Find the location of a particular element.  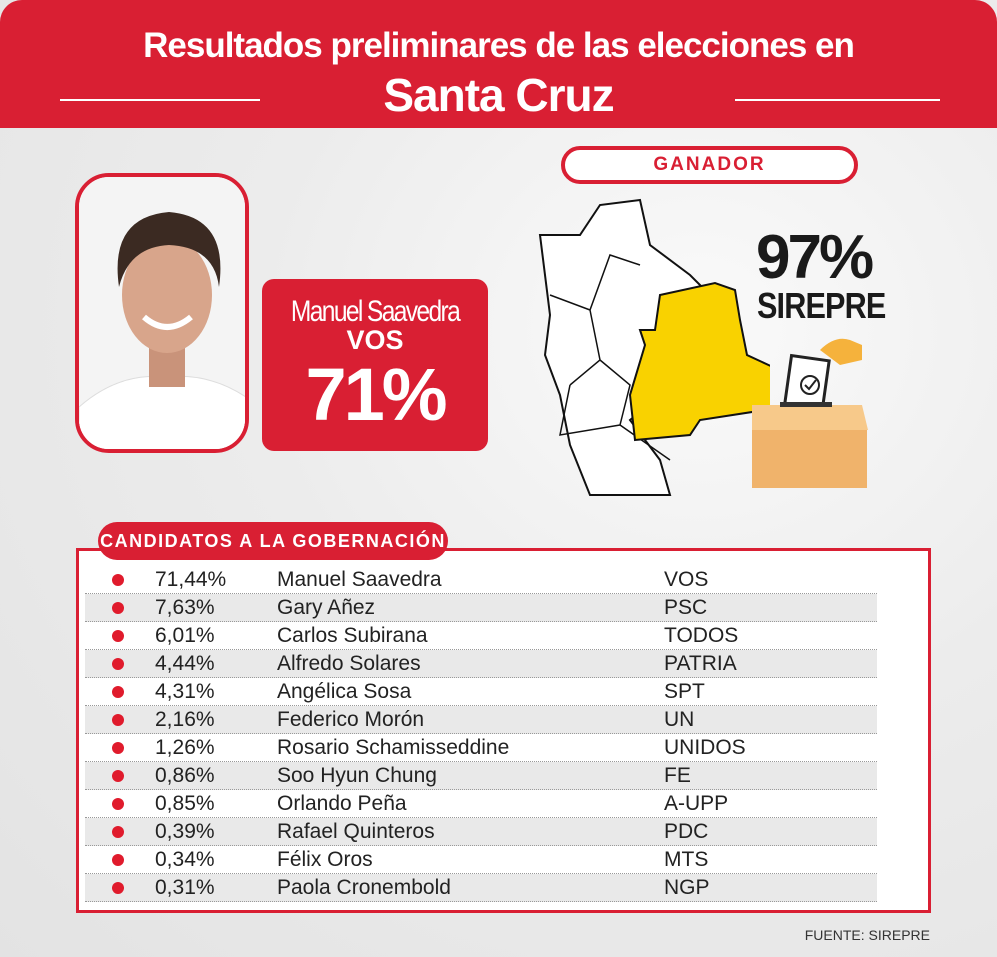

row-percent: 0,85% is located at coordinates (185, 803).